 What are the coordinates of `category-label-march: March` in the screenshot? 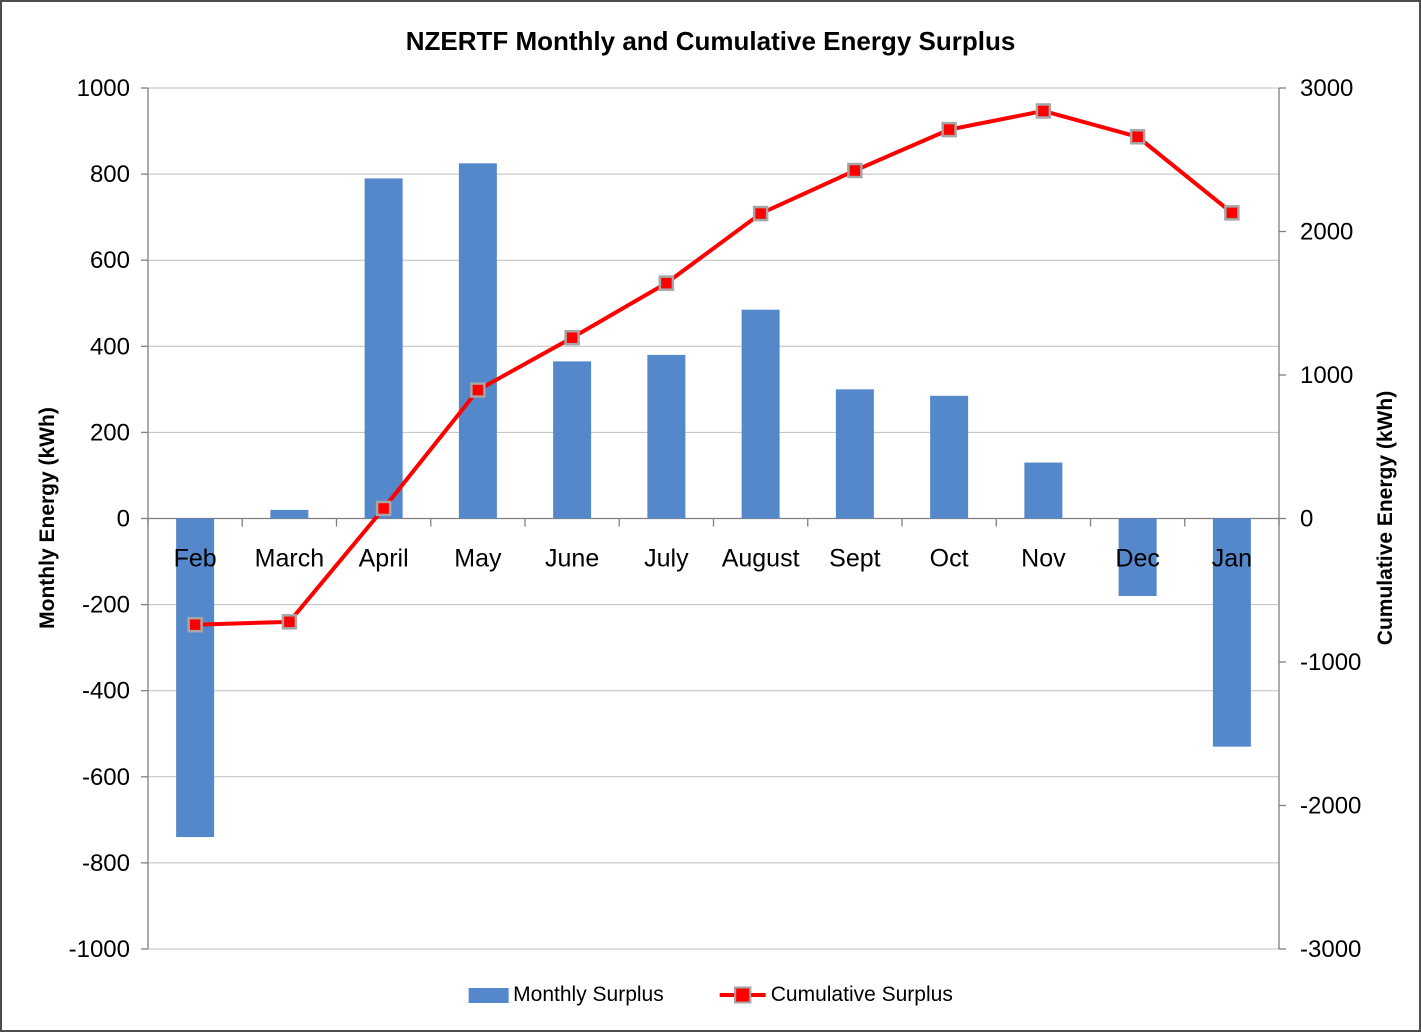 It's located at (289, 559).